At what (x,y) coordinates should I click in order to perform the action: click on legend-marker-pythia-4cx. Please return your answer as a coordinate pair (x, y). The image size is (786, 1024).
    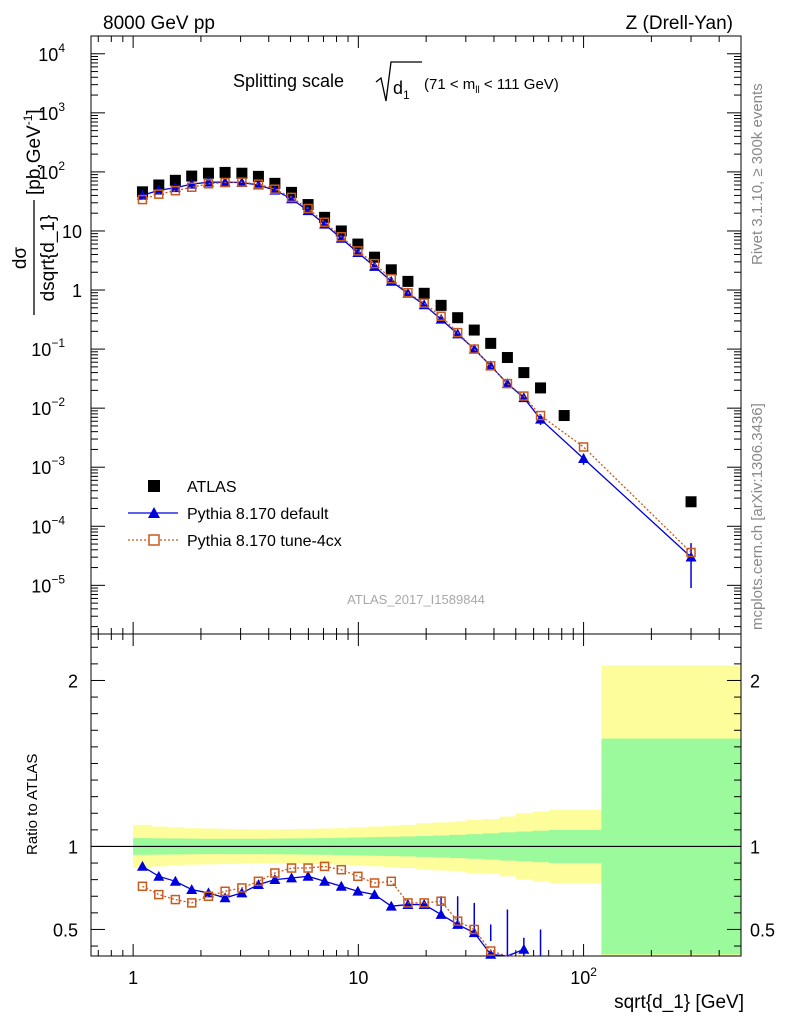
    Looking at the image, I should click on (154, 540).